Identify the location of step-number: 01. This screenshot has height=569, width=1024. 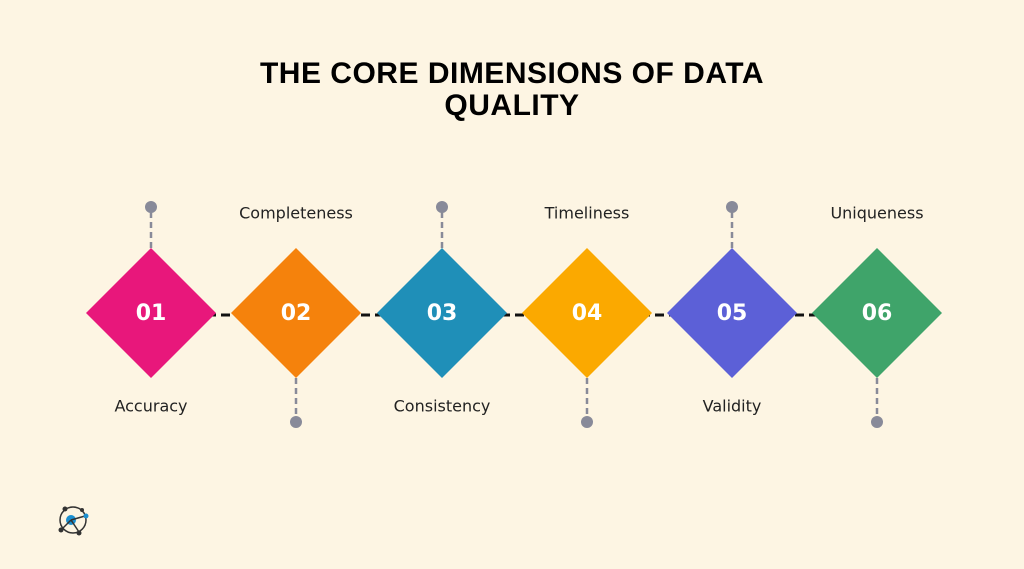
(151, 313).